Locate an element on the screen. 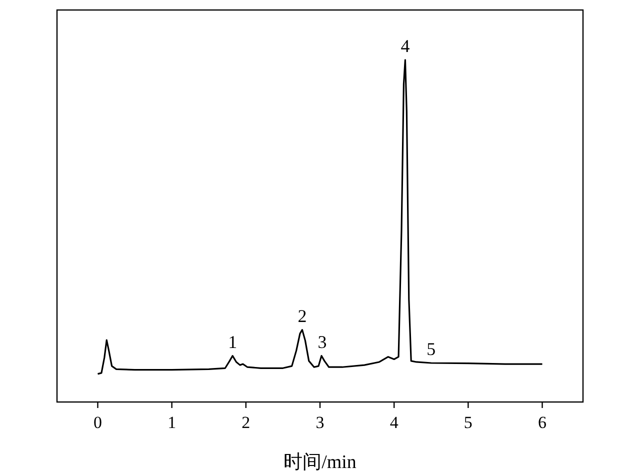 The height and width of the screenshot is (474, 623). annotation: 3 is located at coordinates (322, 342).